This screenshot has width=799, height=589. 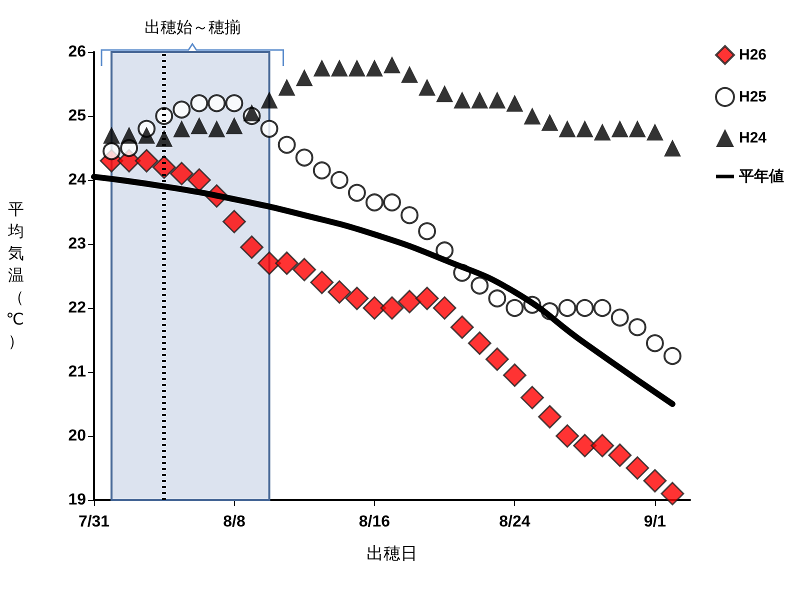 What do you see at coordinates (514, 522) in the screenshot?
I see `x-tick-label: 8/24` at bounding box center [514, 522].